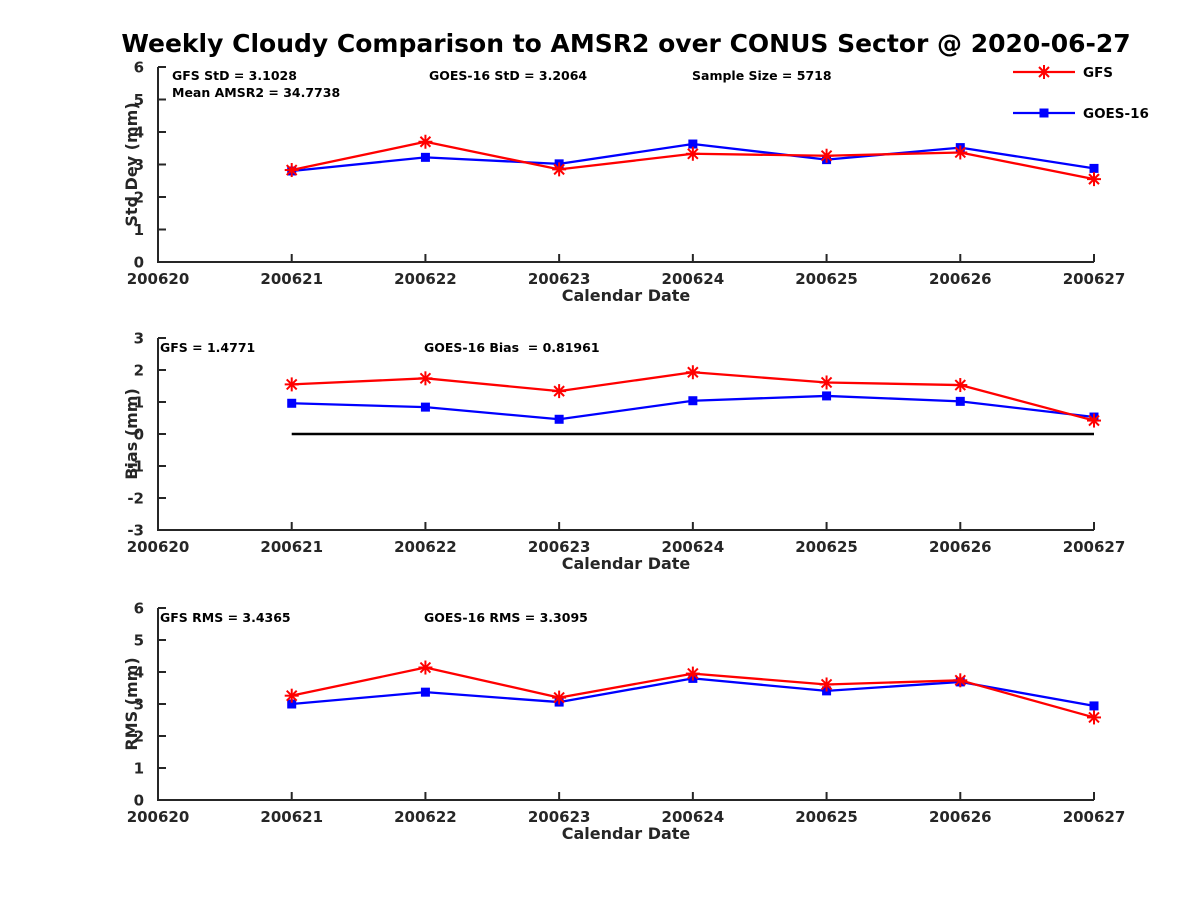 The height and width of the screenshot is (900, 1200). Describe the element at coordinates (131, 164) in the screenshot. I see `y-axis-label: Std Dev (mm)` at that location.